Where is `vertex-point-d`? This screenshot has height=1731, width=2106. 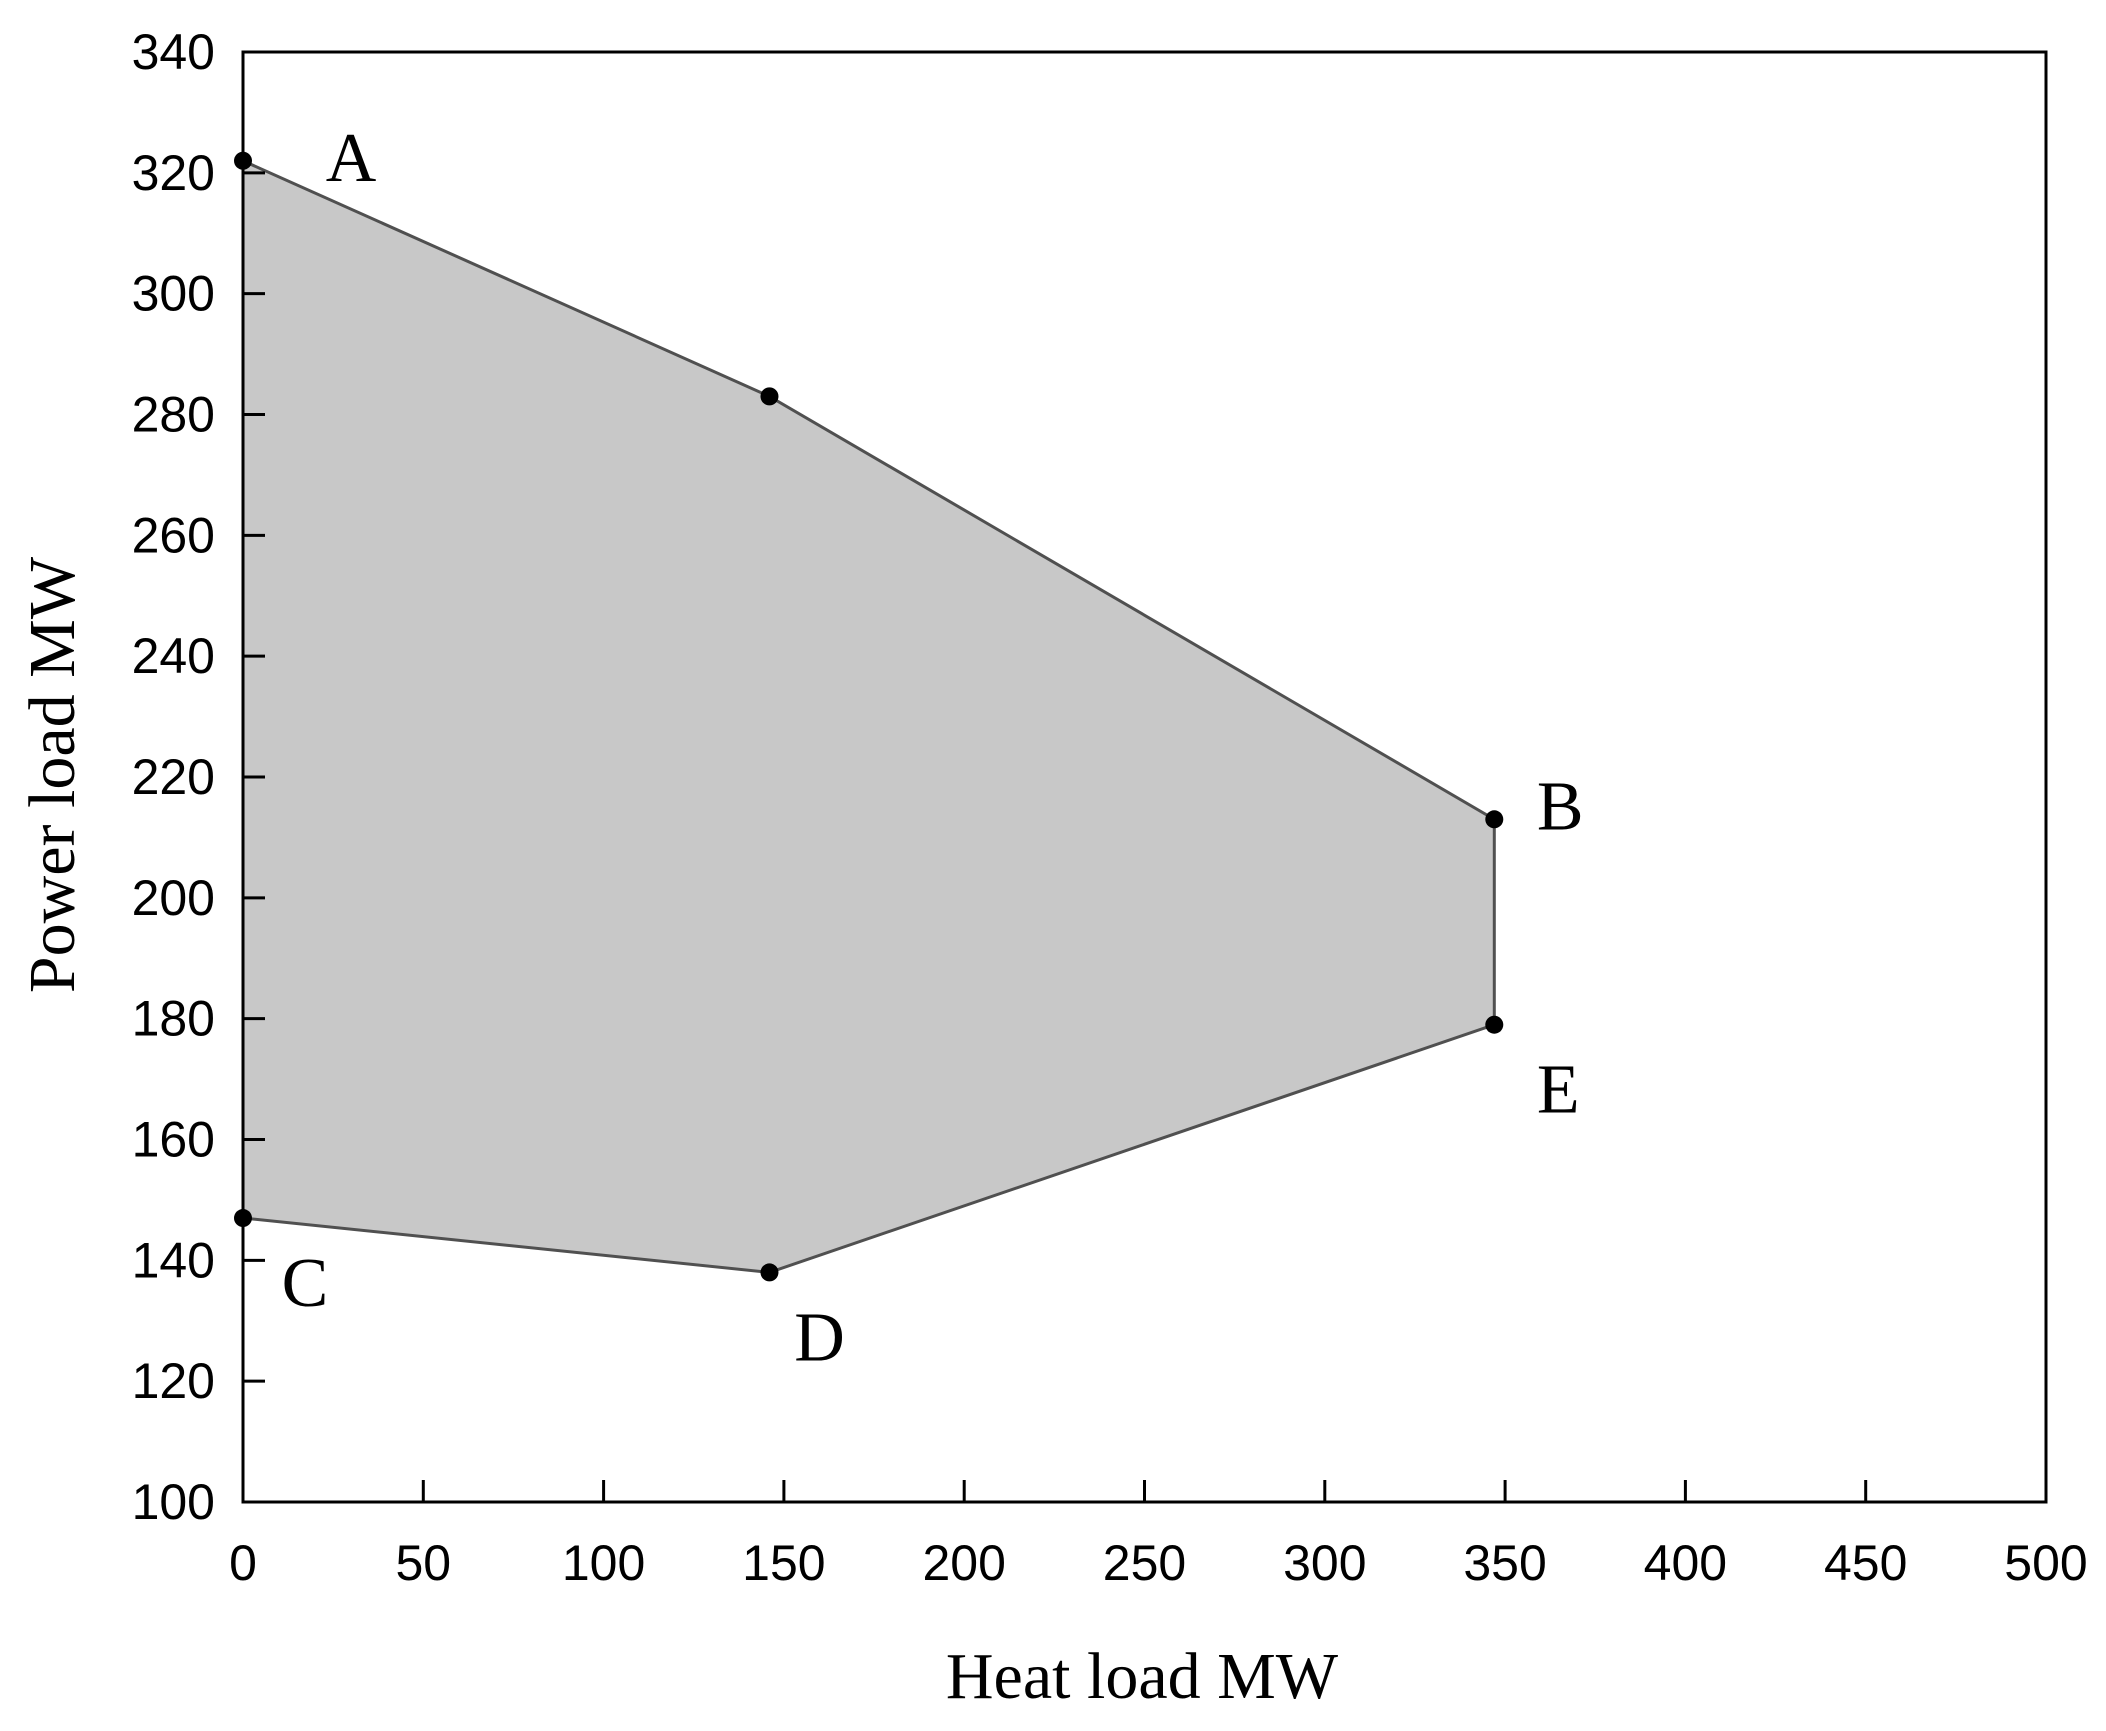
vertex-point-d is located at coordinates (769, 1272).